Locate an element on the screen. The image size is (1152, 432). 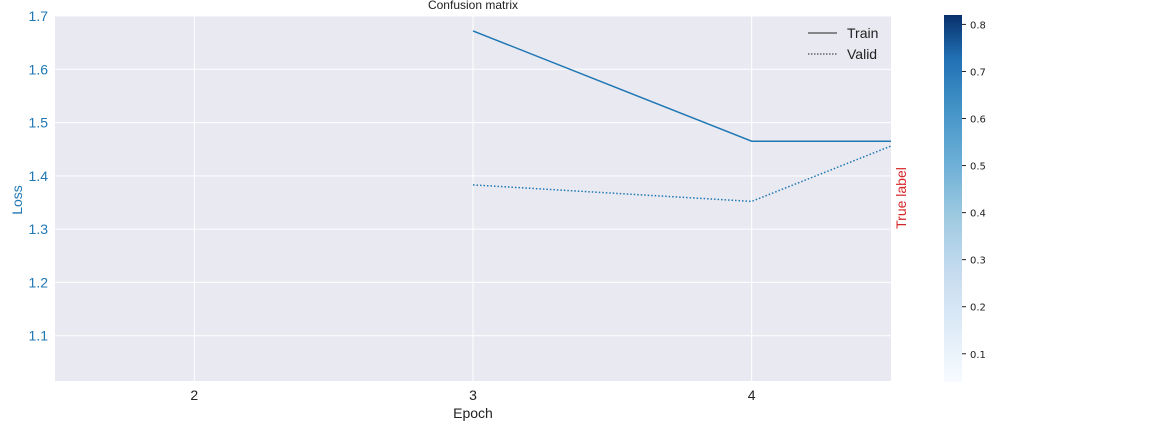
colorbar-gradient is located at coordinates (953, 198).